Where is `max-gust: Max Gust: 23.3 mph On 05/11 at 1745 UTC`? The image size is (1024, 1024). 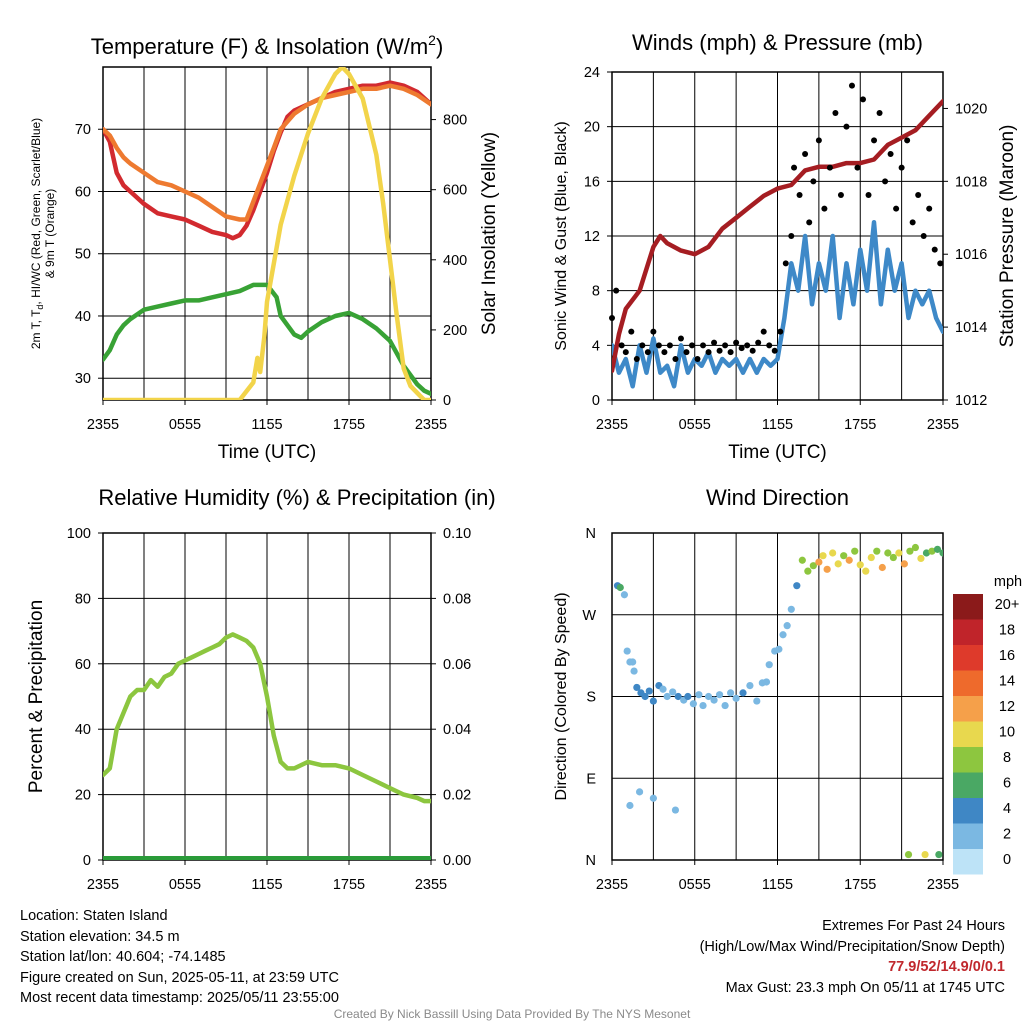 max-gust: Max Gust: 23.3 mph On 05/11 at 1745 UTC is located at coordinates (865, 987).